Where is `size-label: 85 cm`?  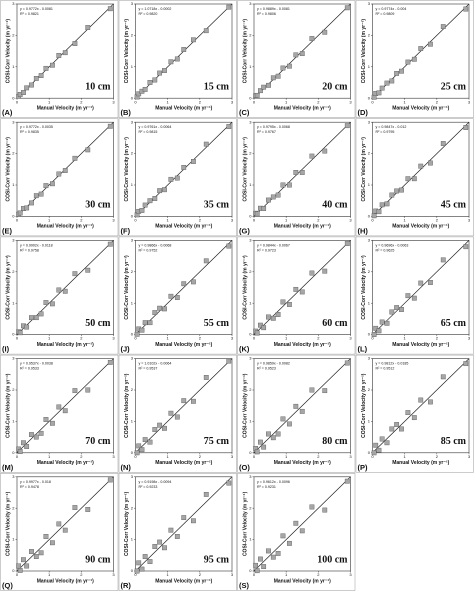 size-label: 85 cm is located at coordinates (454, 441).